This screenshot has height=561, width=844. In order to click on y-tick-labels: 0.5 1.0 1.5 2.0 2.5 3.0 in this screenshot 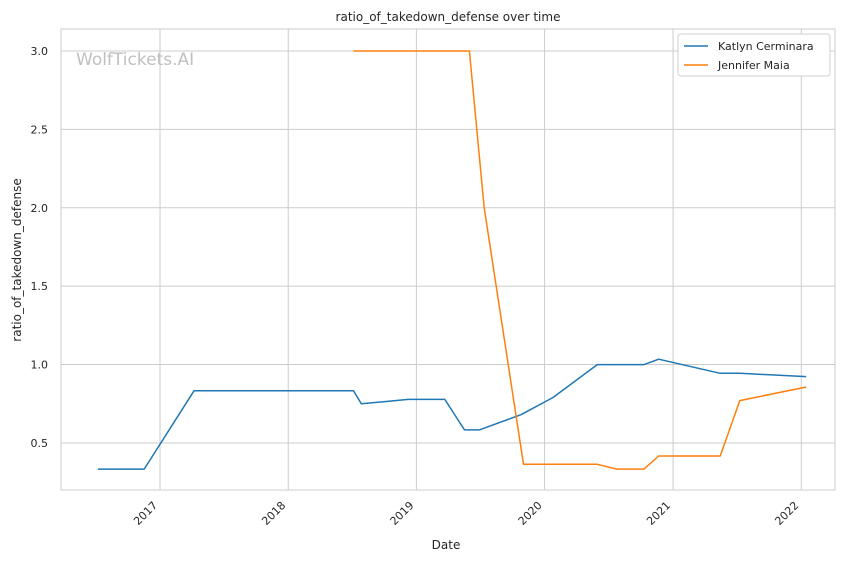, I will do `click(40, 247)`.